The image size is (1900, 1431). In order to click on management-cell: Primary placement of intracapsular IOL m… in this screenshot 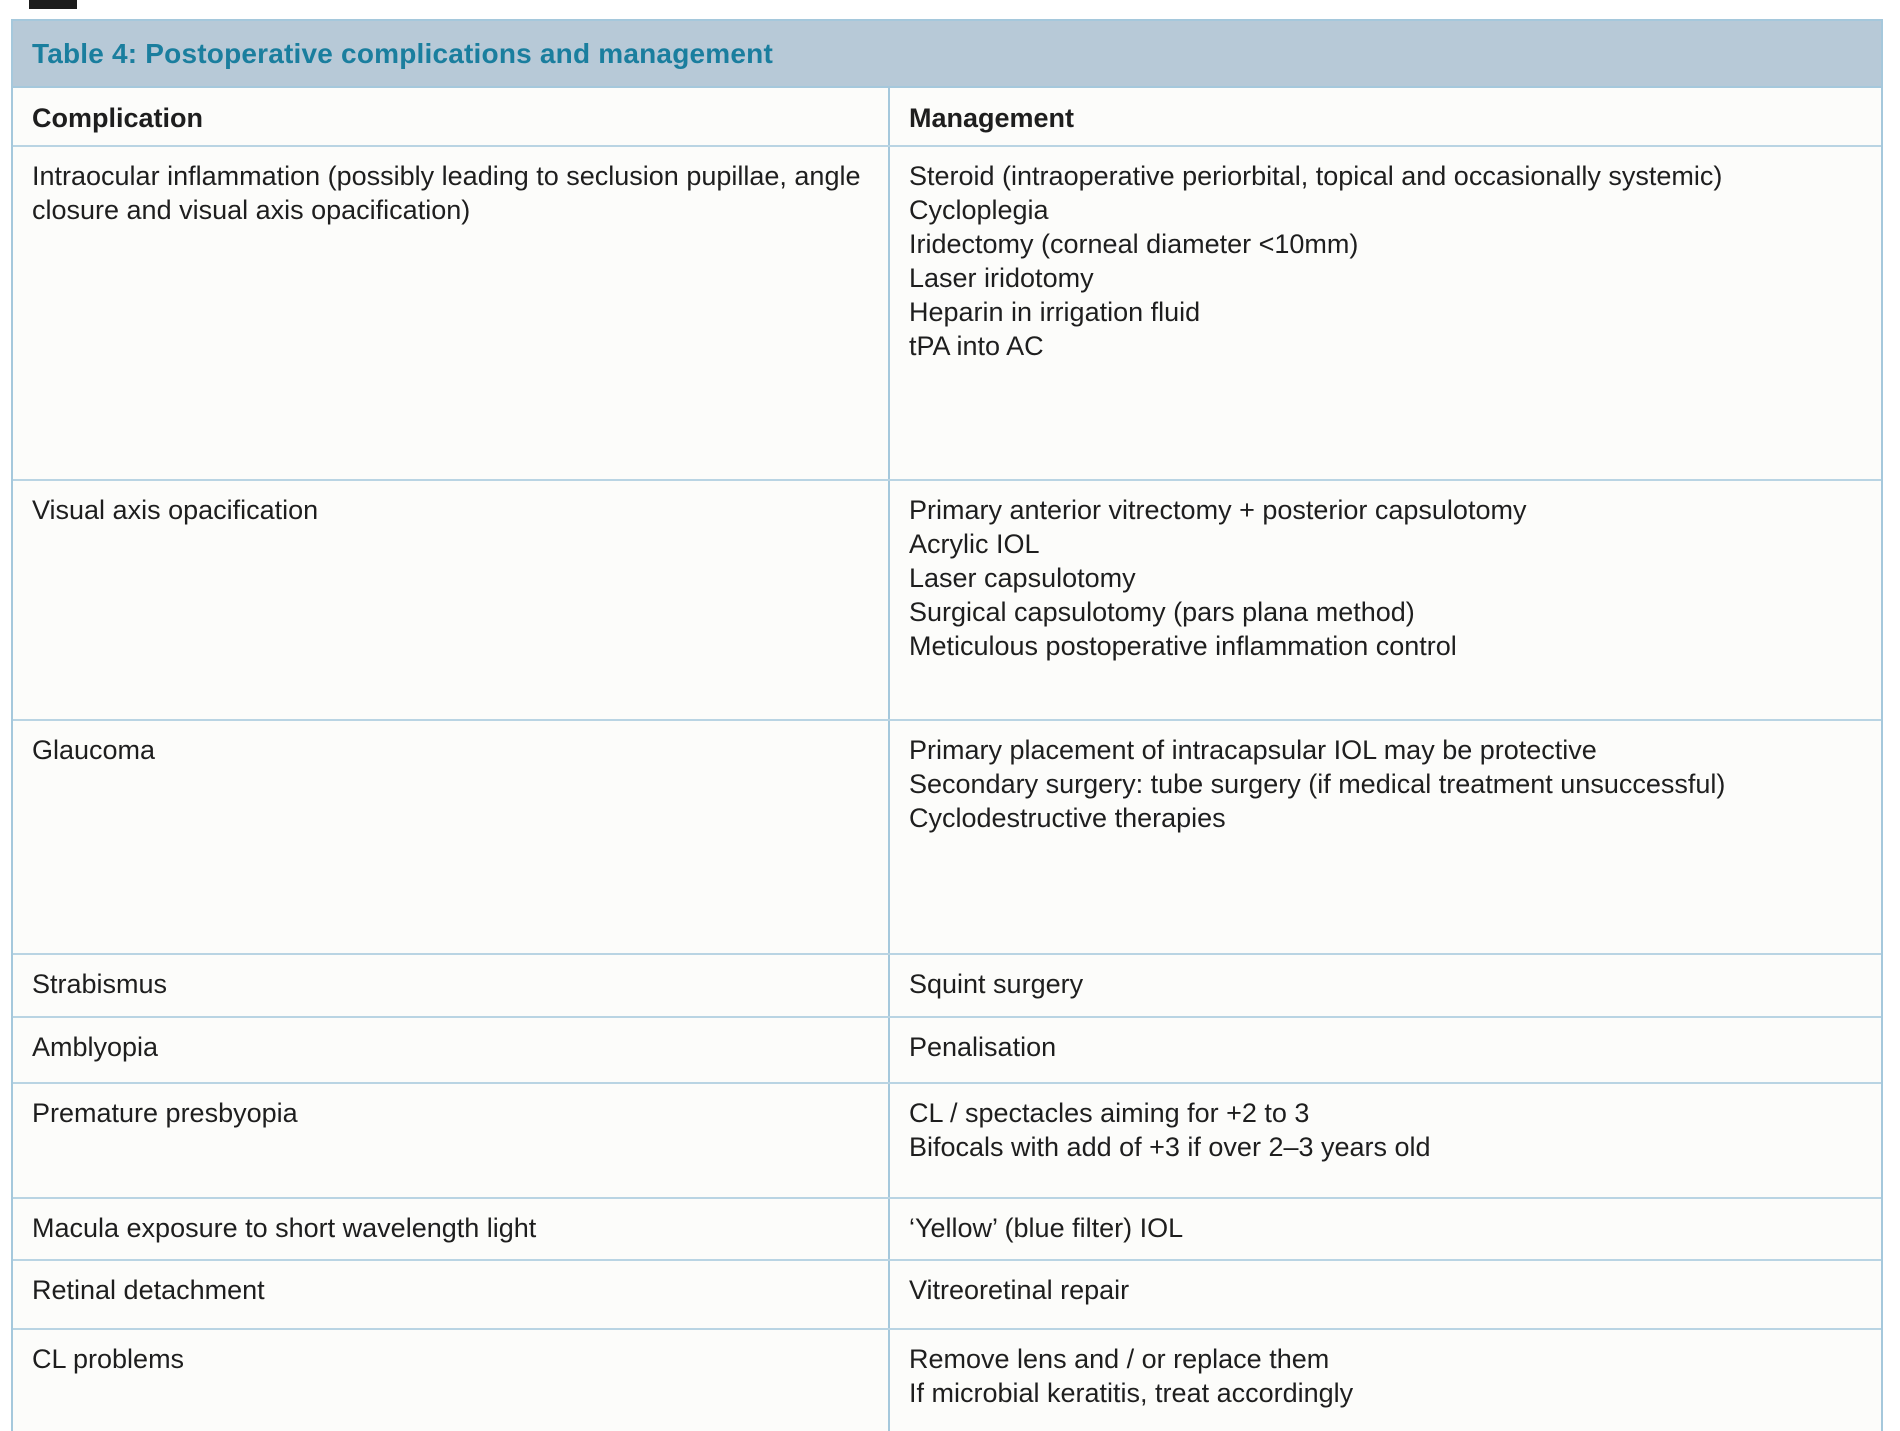, I will do `click(1317, 784)`.